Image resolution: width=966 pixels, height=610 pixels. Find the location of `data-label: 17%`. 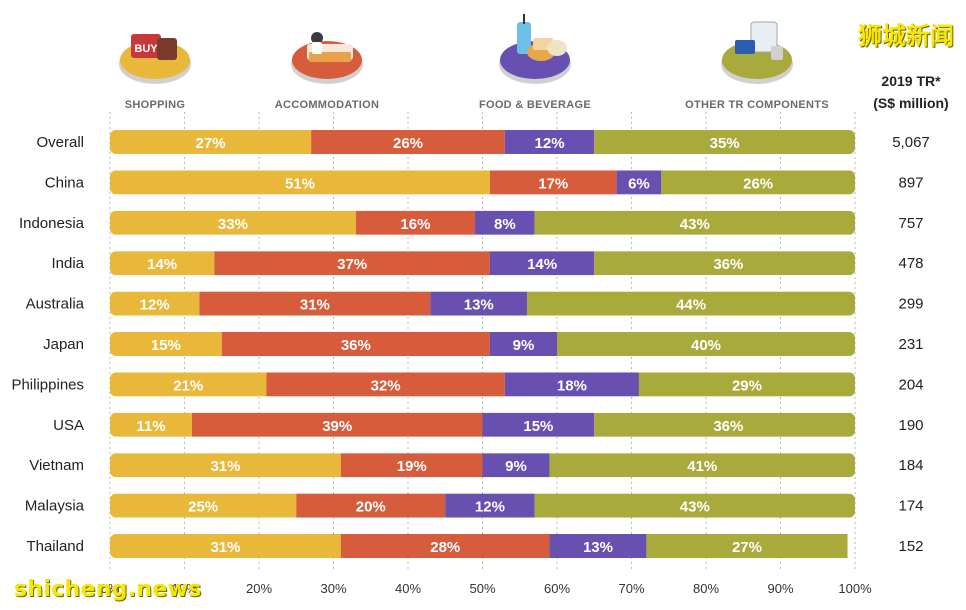

data-label: 17% is located at coordinates (553, 183).